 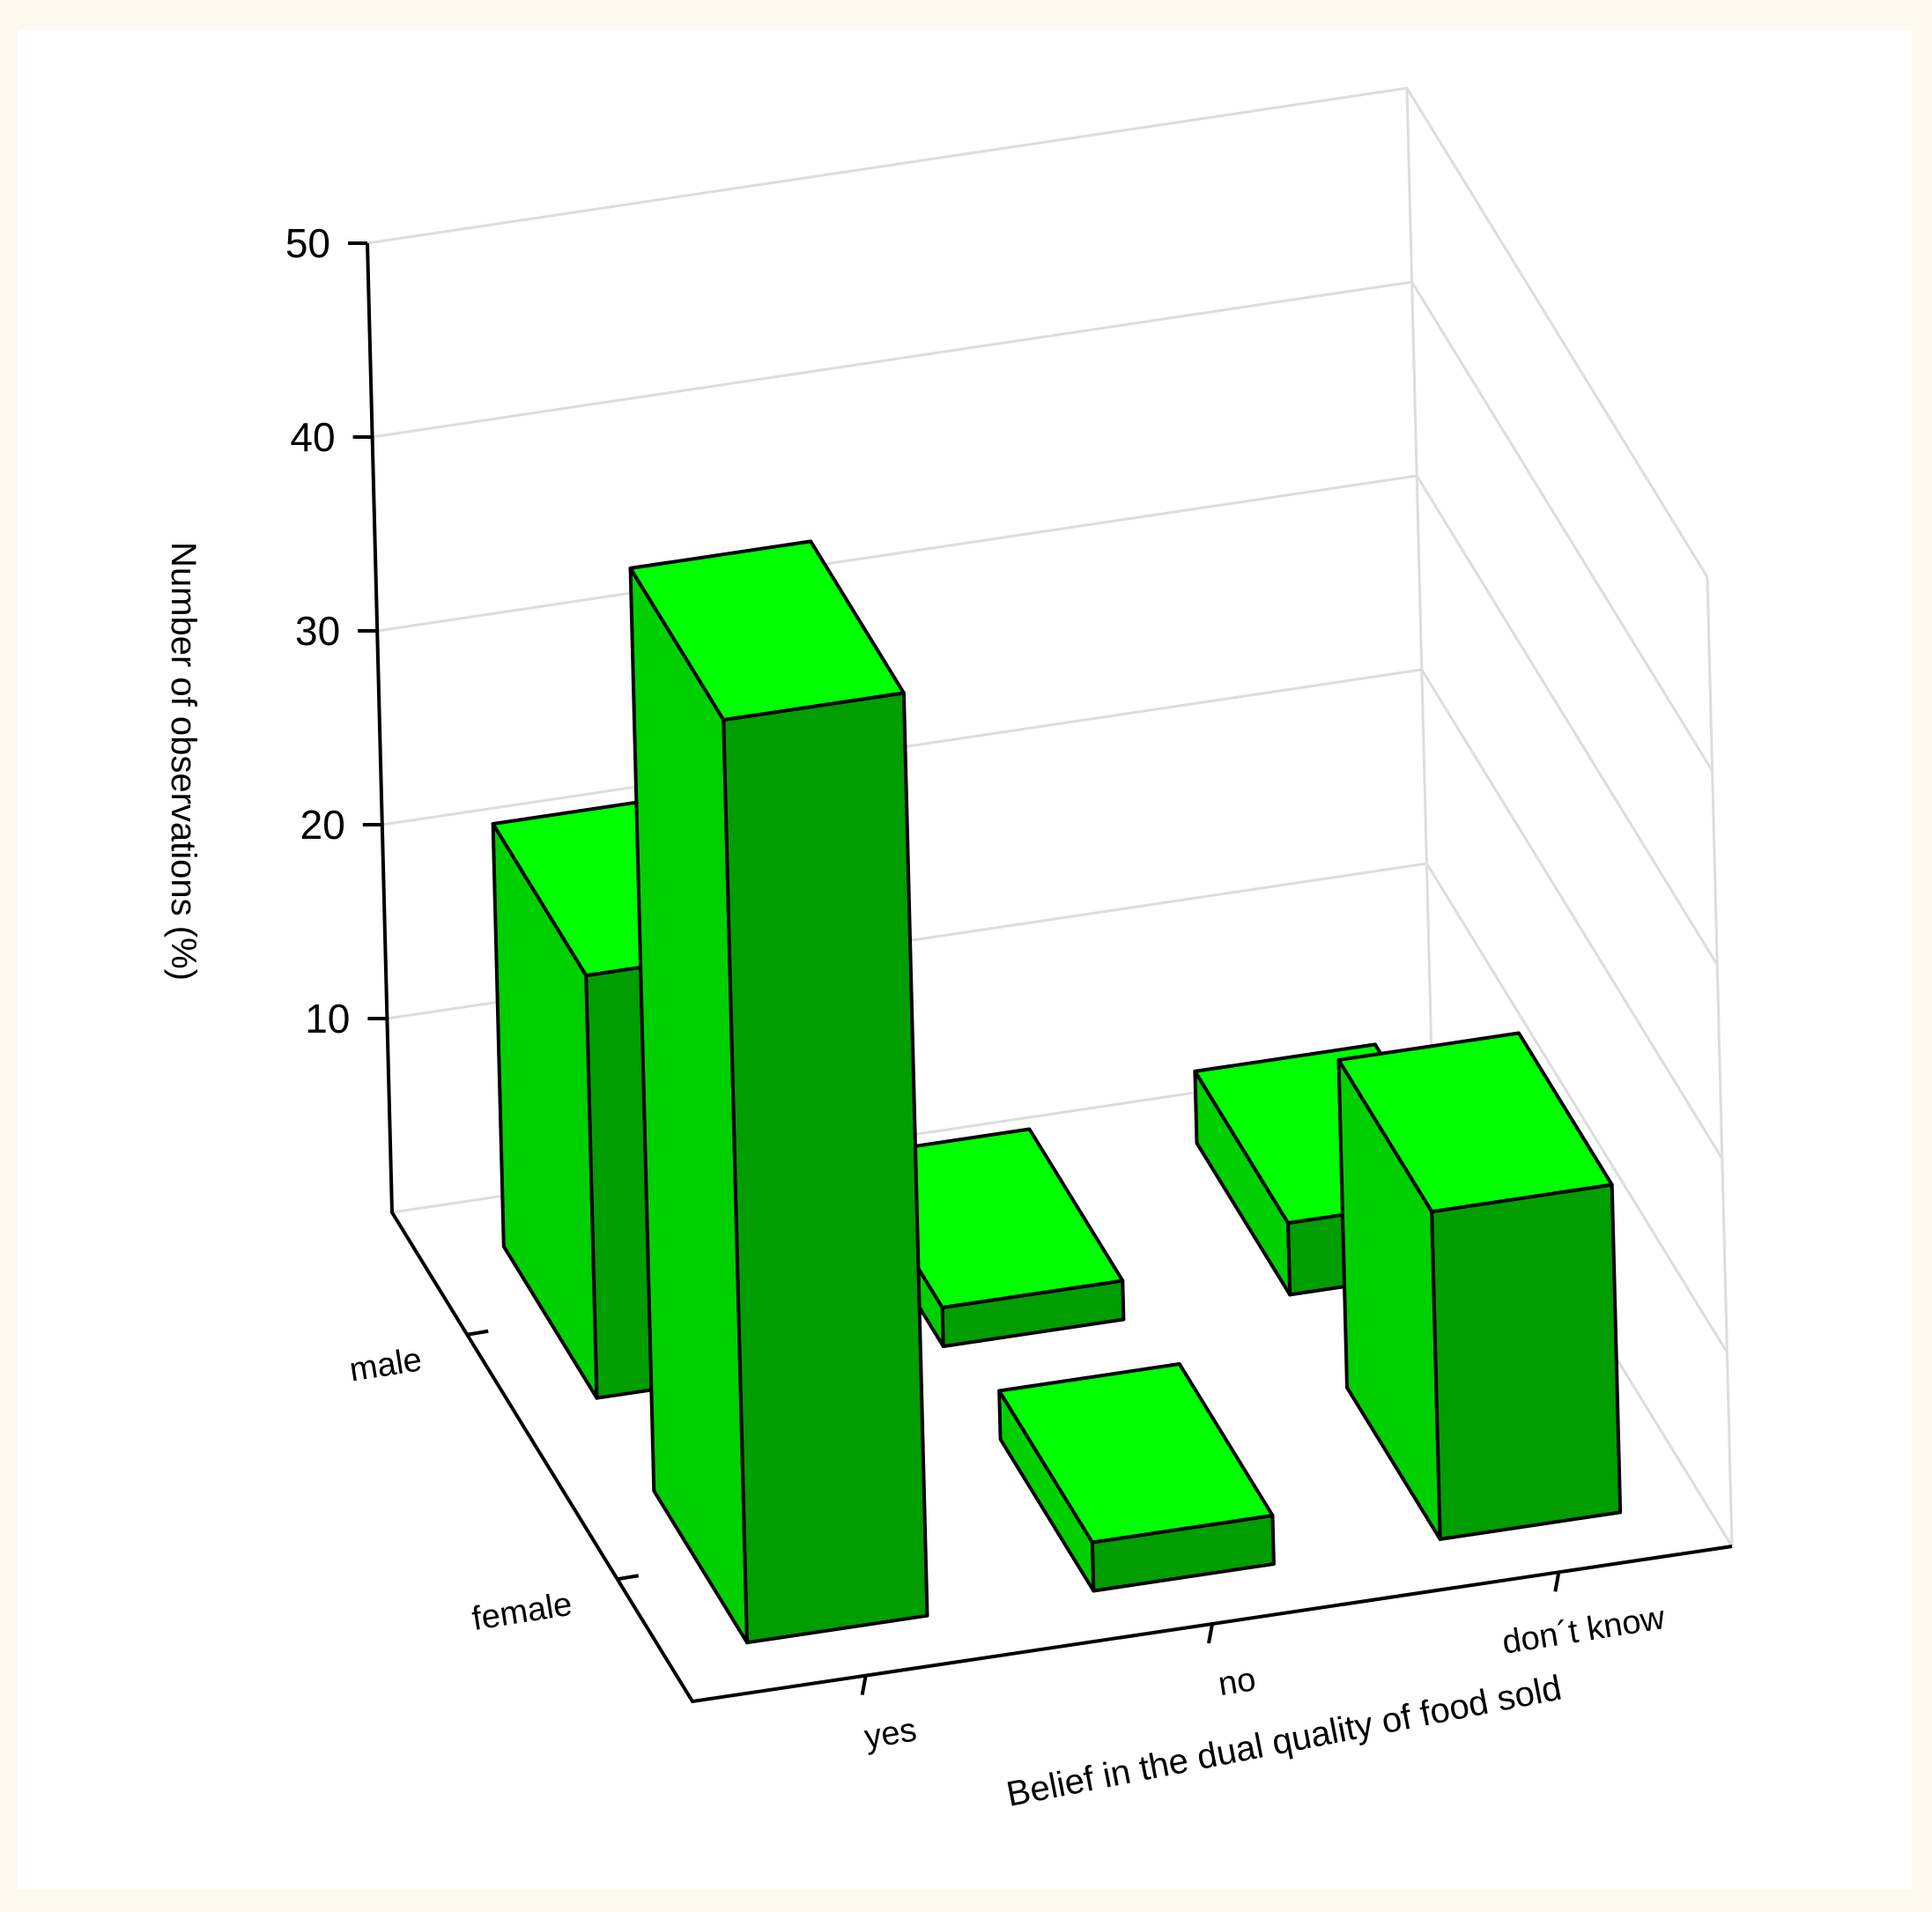 What do you see at coordinates (891, 1733) in the screenshot?
I see `x-tick-label-yes: yes` at bounding box center [891, 1733].